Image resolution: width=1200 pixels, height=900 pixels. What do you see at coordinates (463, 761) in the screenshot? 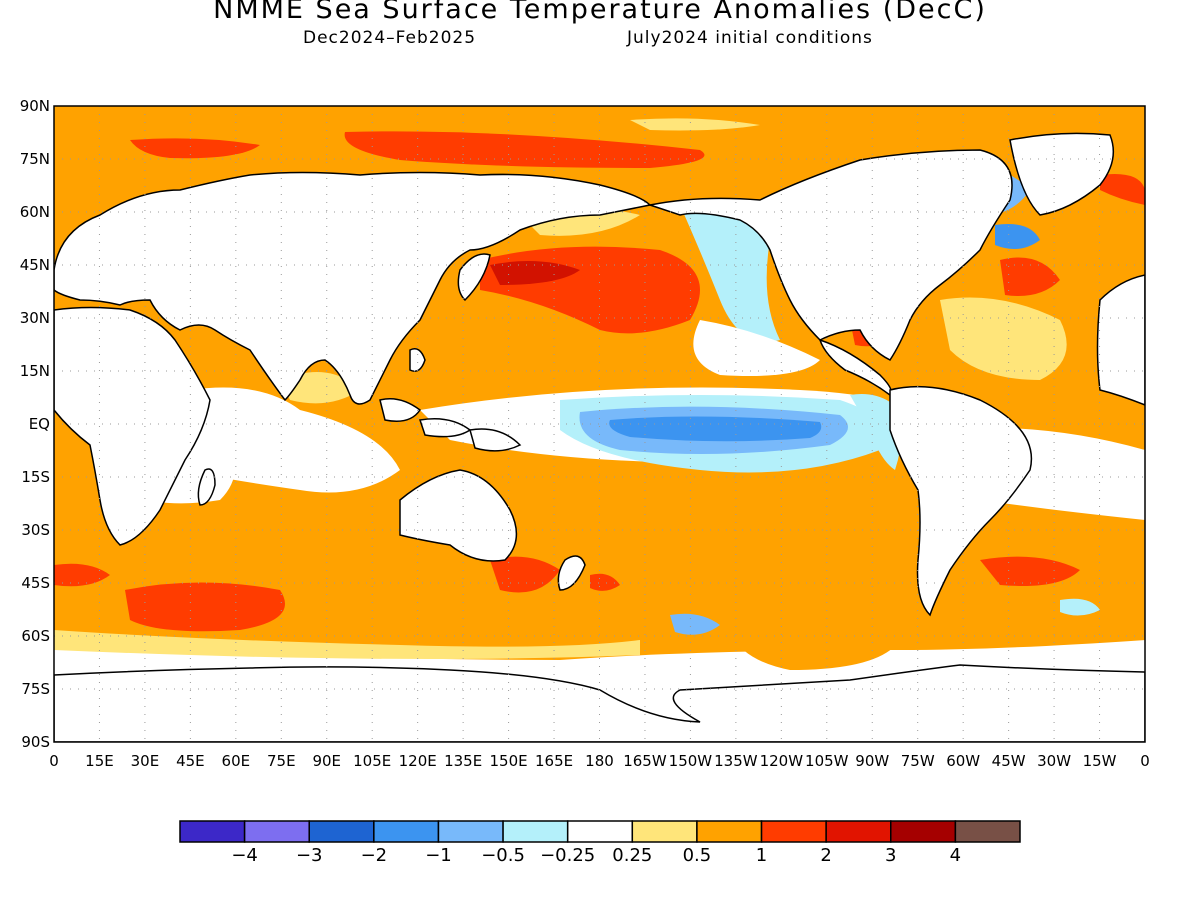
I see `lon-tick-label: 135E` at bounding box center [463, 761].